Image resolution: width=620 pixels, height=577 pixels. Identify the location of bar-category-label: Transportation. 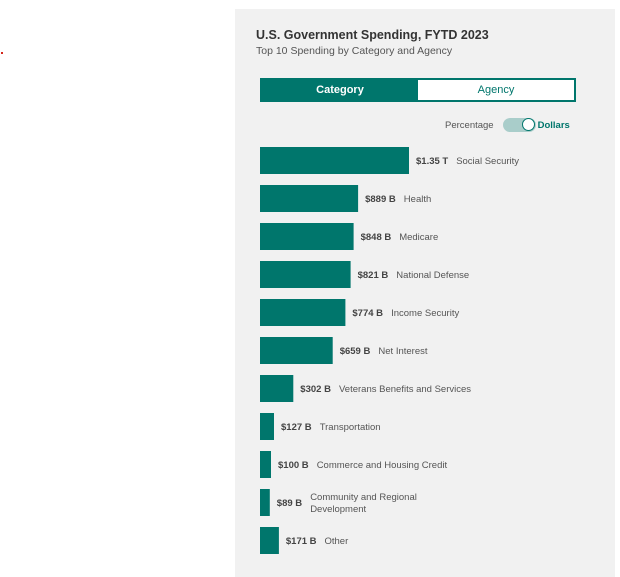
(350, 427).